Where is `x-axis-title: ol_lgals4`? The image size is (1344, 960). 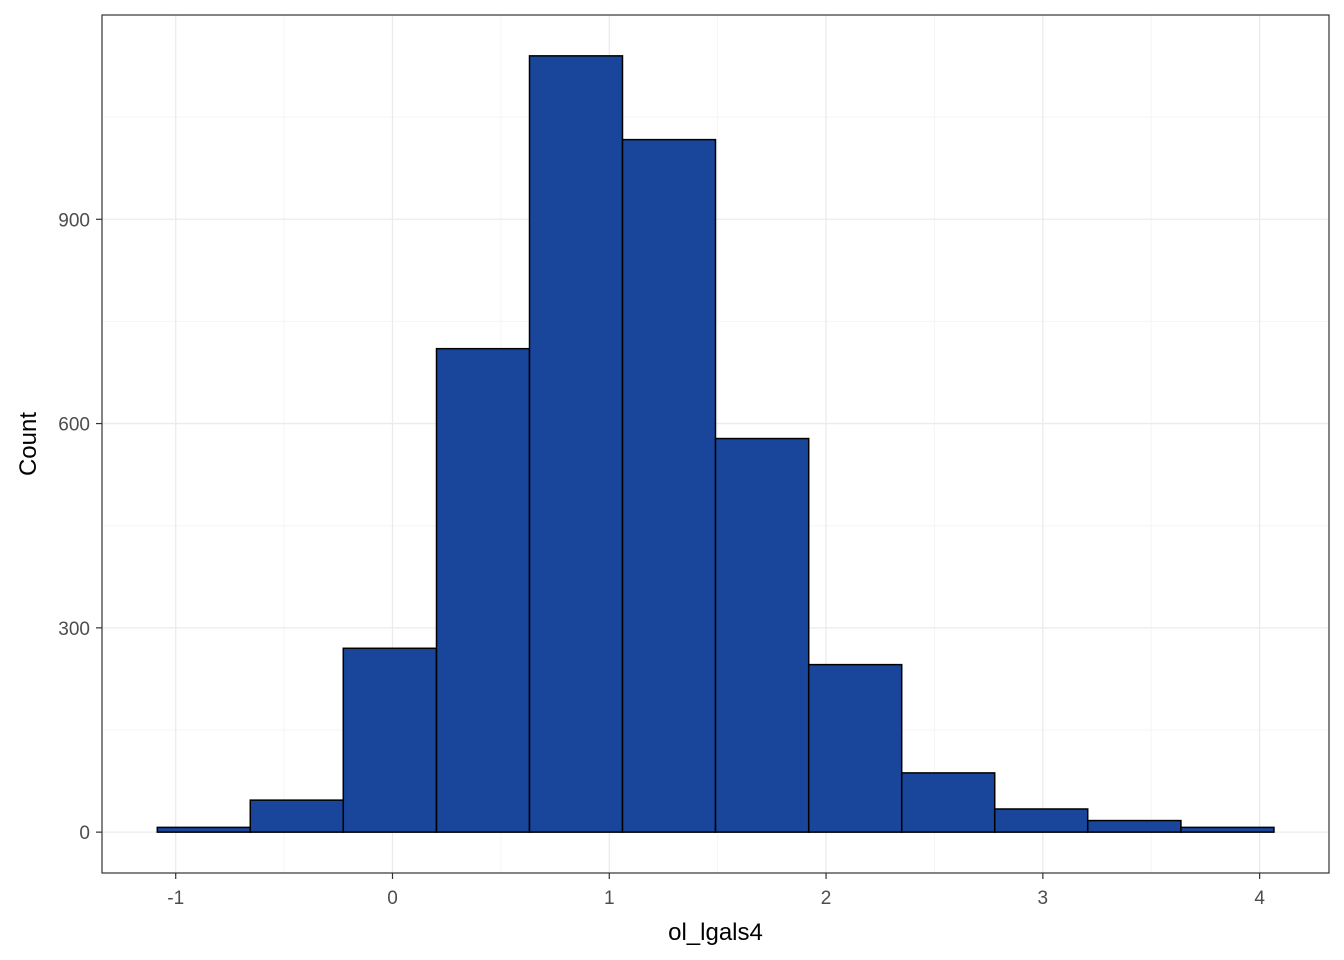 x-axis-title: ol_lgals4 is located at coordinates (715, 932).